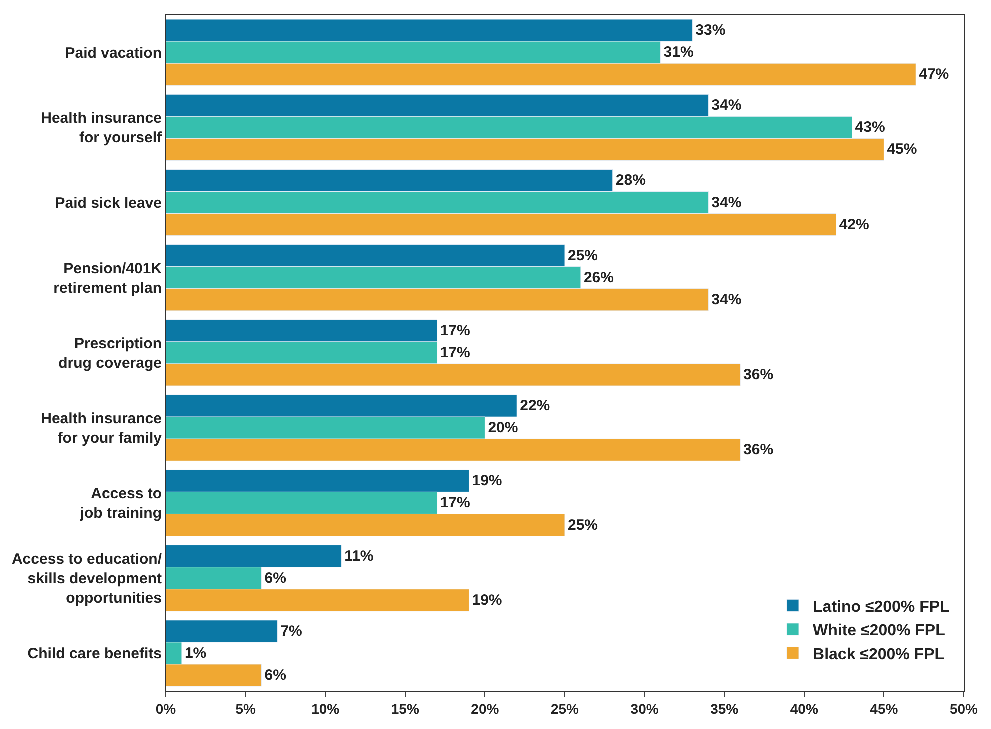 Image resolution: width=991 pixels, height=729 pixels. What do you see at coordinates (246, 708) in the screenshot?
I see `x-tick-label: 5%` at bounding box center [246, 708].